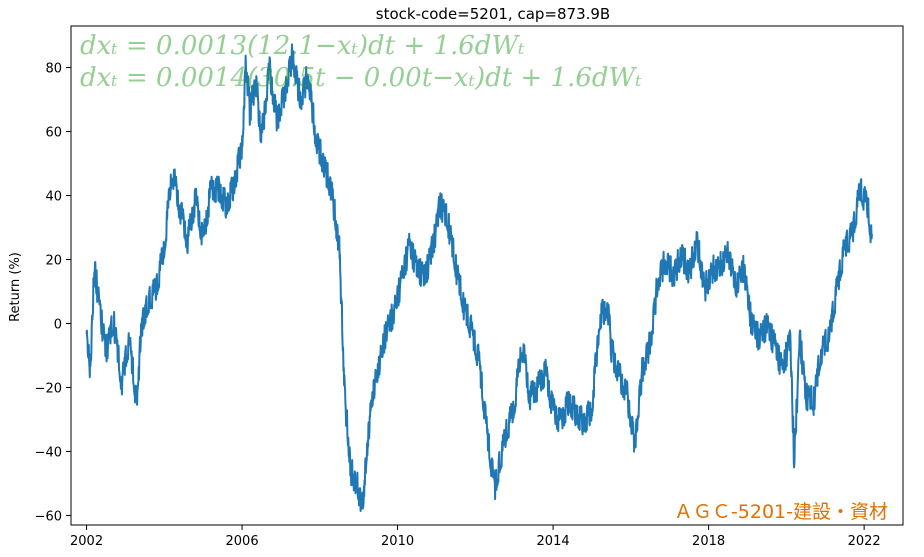 The height and width of the screenshot is (557, 924). What do you see at coordinates (242, 541) in the screenshot?
I see `x-tick-label: 2006` at bounding box center [242, 541].